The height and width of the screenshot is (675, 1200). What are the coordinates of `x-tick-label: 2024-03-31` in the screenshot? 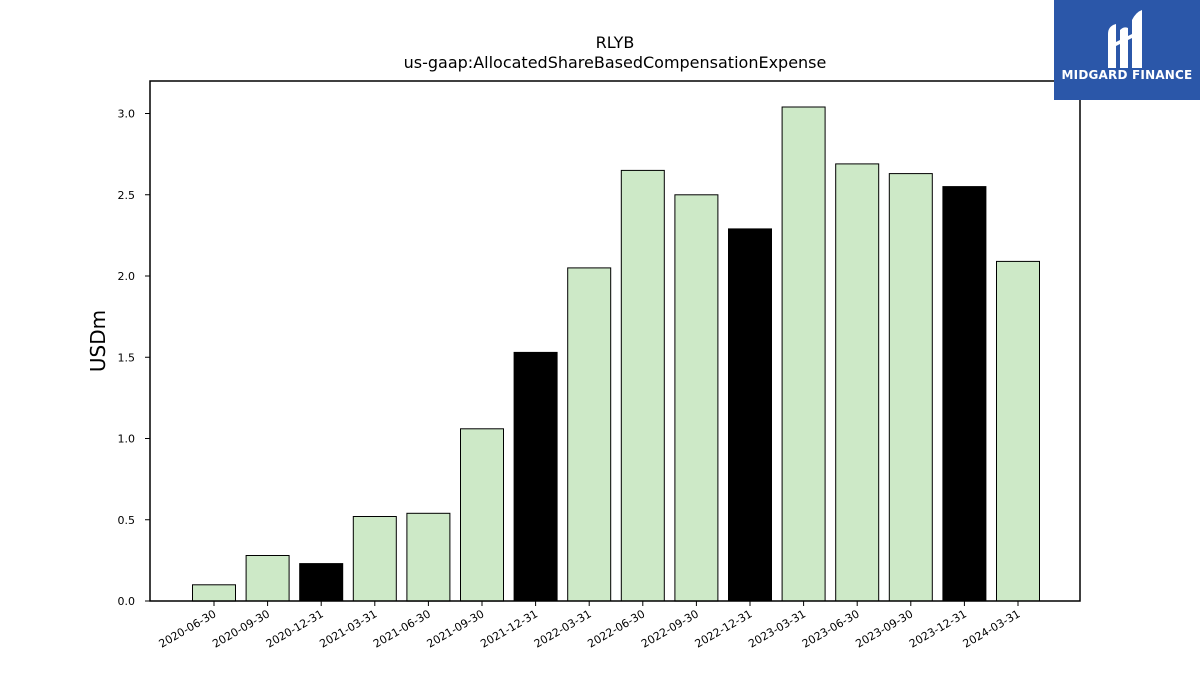 It's located at (992, 628).